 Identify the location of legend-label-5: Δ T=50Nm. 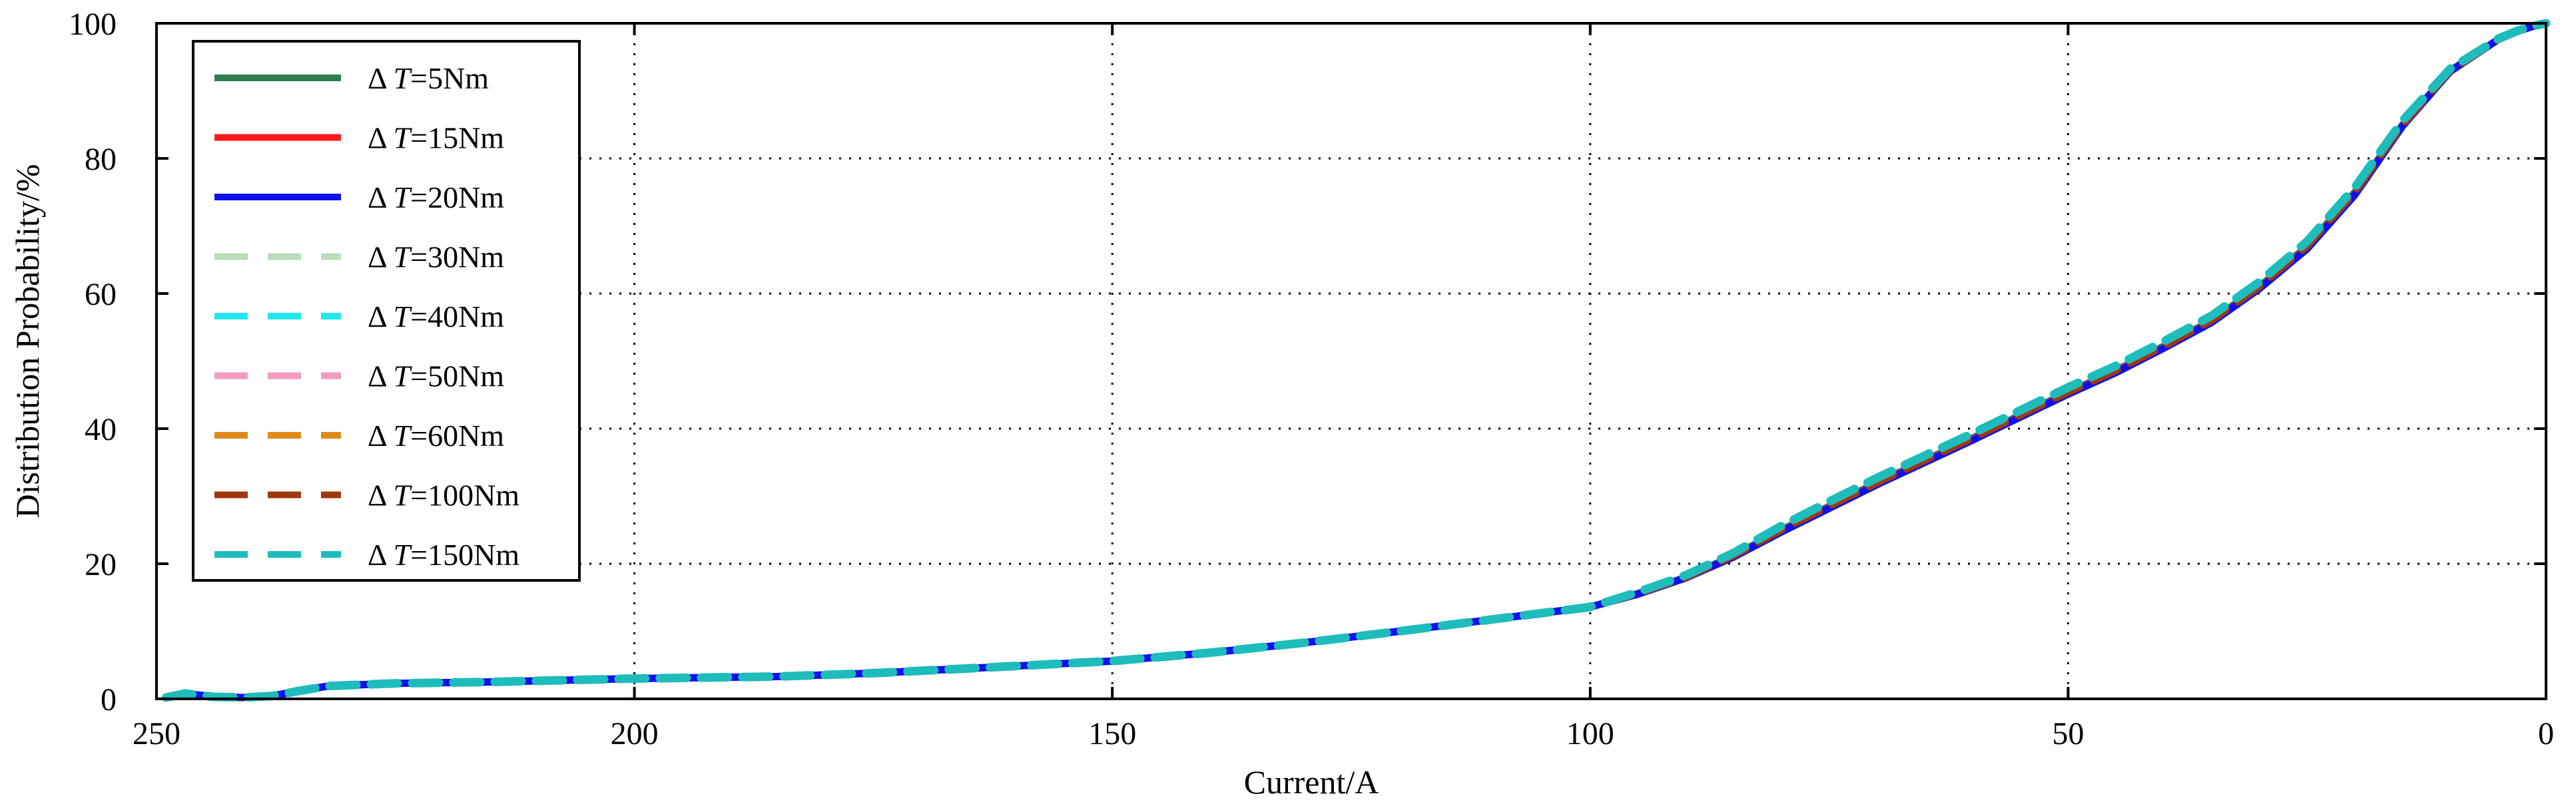
(436, 376).